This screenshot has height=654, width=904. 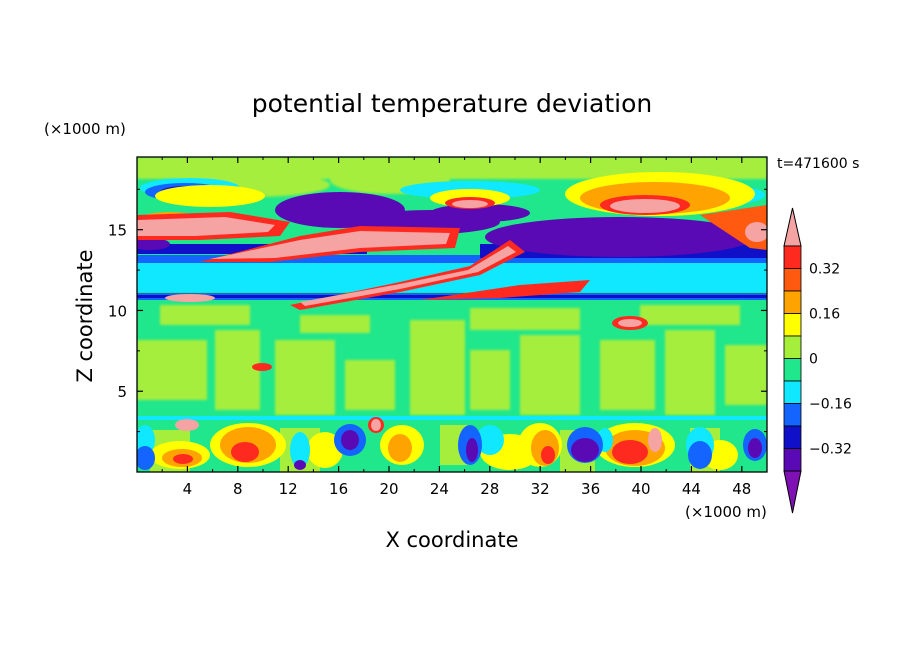 What do you see at coordinates (741, 489) in the screenshot?
I see `x-tick-label: 48` at bounding box center [741, 489].